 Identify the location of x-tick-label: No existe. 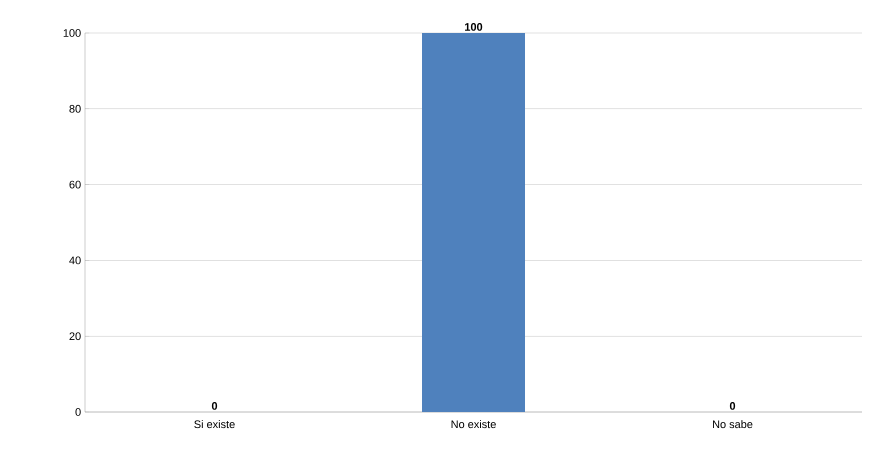
(474, 424).